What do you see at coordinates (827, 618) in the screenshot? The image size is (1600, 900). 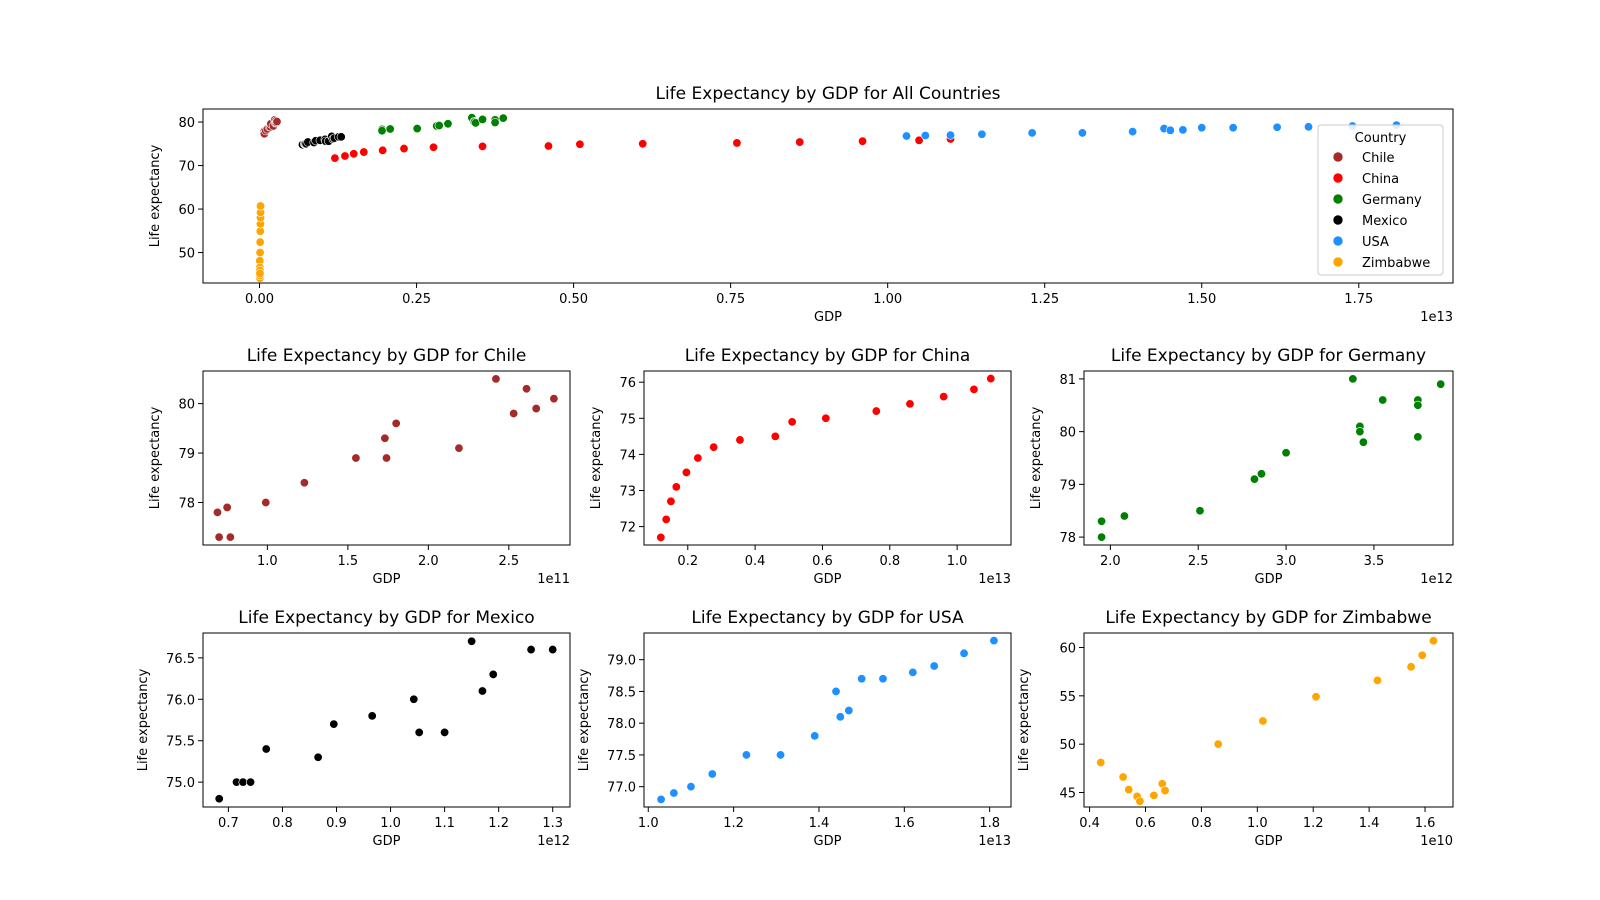 I see `chart-title: Life Expectancy by GDP for USA` at bounding box center [827, 618].